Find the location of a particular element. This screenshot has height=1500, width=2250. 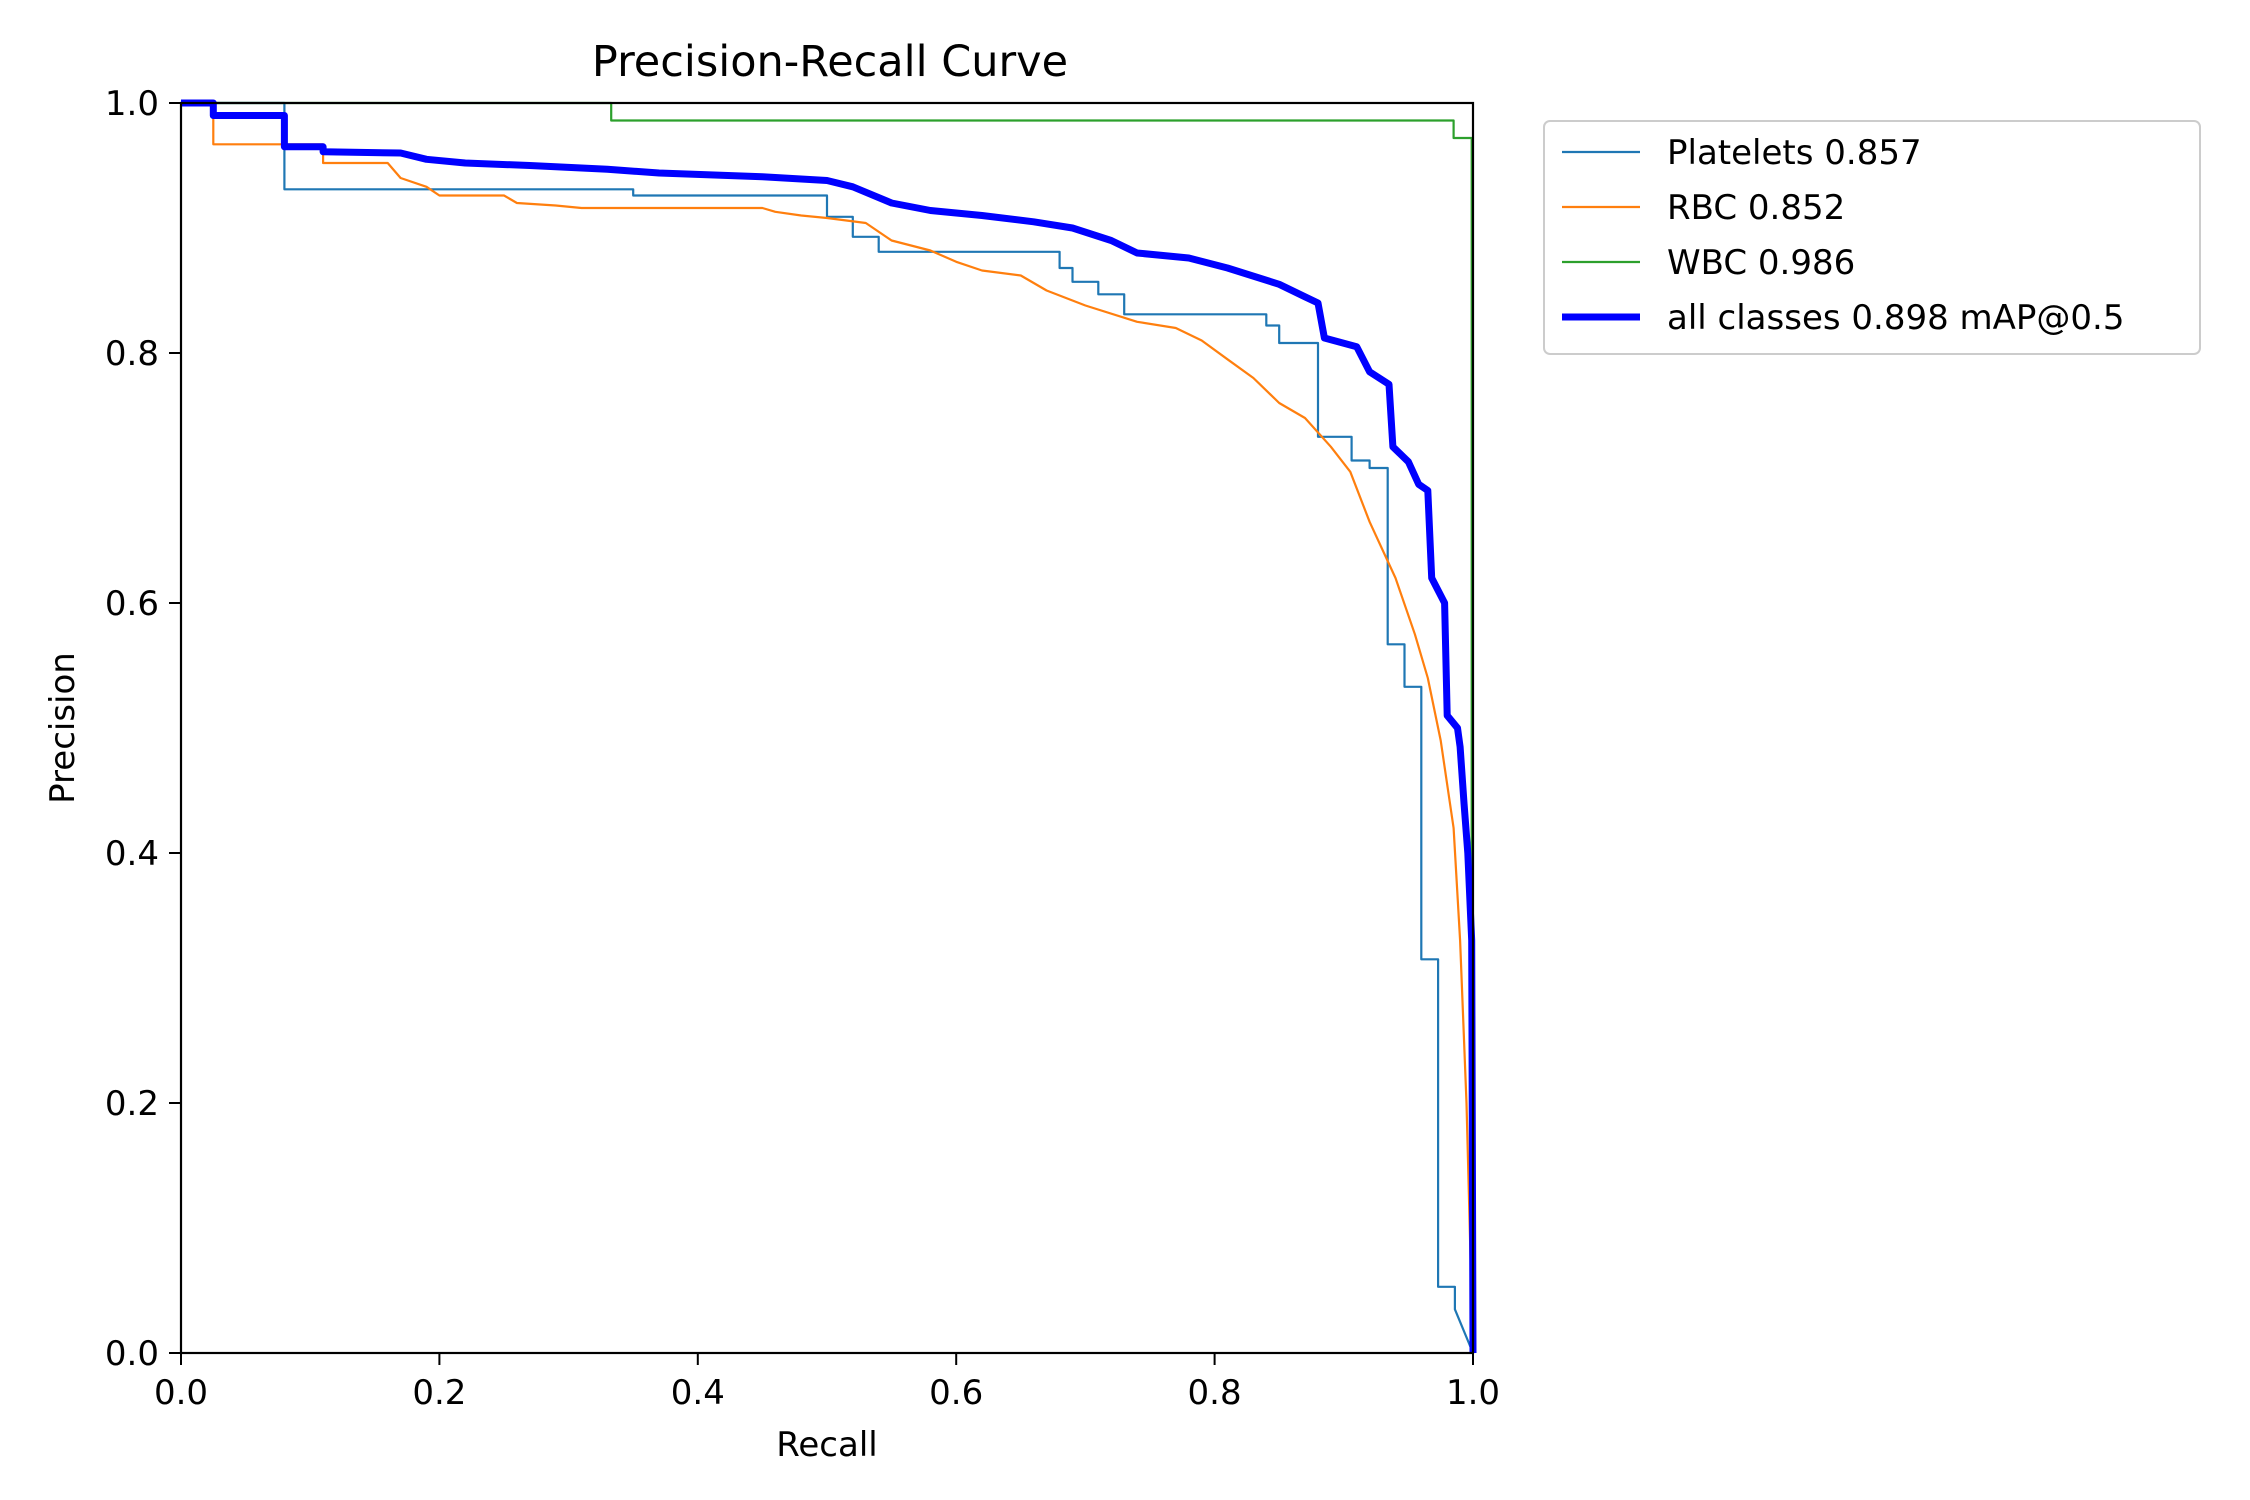

chart-title: Precision-Recall Curve is located at coordinates (830, 62).